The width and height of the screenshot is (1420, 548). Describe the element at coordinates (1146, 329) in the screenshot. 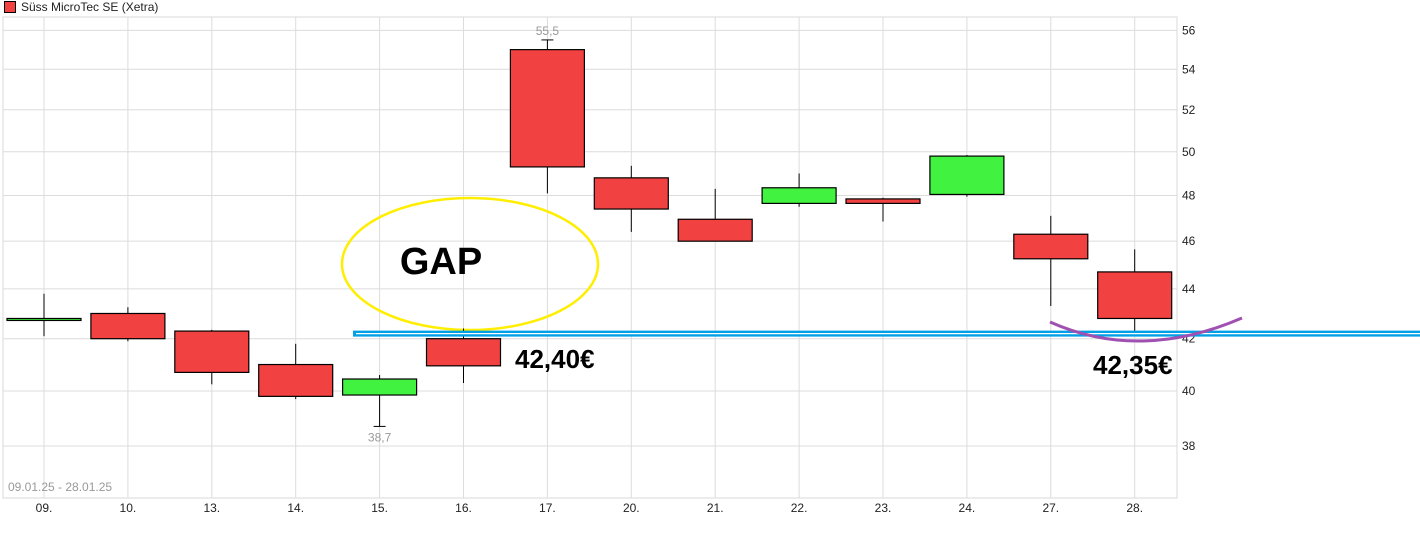

I see `bottom-curve` at that location.